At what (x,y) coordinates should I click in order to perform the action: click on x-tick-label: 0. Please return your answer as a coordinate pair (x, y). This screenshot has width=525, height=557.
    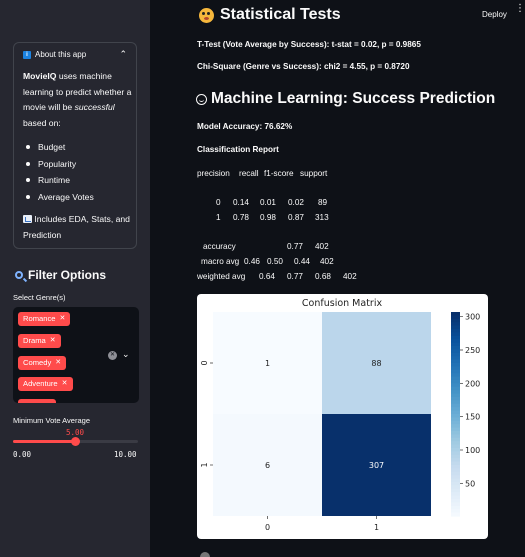
    Looking at the image, I should click on (267, 527).